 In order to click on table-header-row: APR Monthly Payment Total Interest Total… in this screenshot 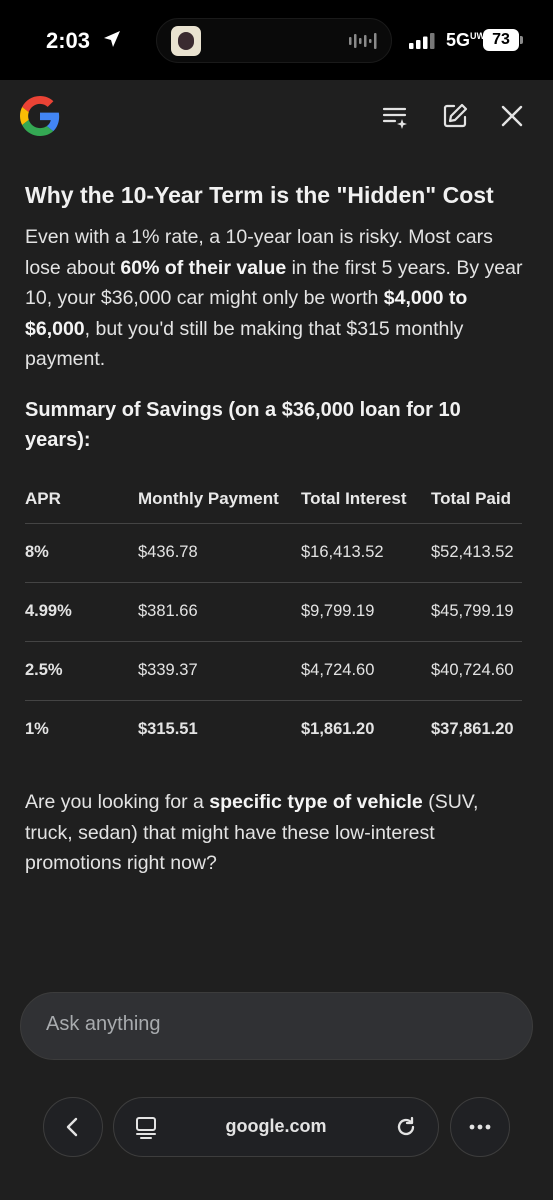, I will do `click(273, 499)`.